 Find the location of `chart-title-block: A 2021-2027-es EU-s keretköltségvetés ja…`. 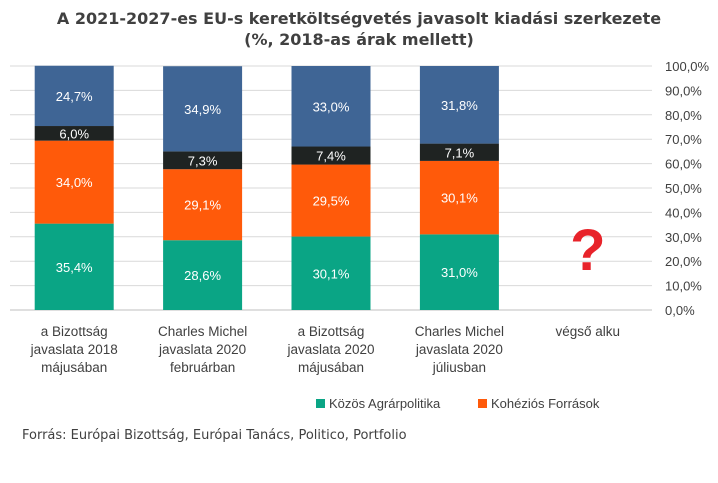

chart-title-block: A 2021-2027-es EU-s keretköltségvetés ja… is located at coordinates (359, 29).